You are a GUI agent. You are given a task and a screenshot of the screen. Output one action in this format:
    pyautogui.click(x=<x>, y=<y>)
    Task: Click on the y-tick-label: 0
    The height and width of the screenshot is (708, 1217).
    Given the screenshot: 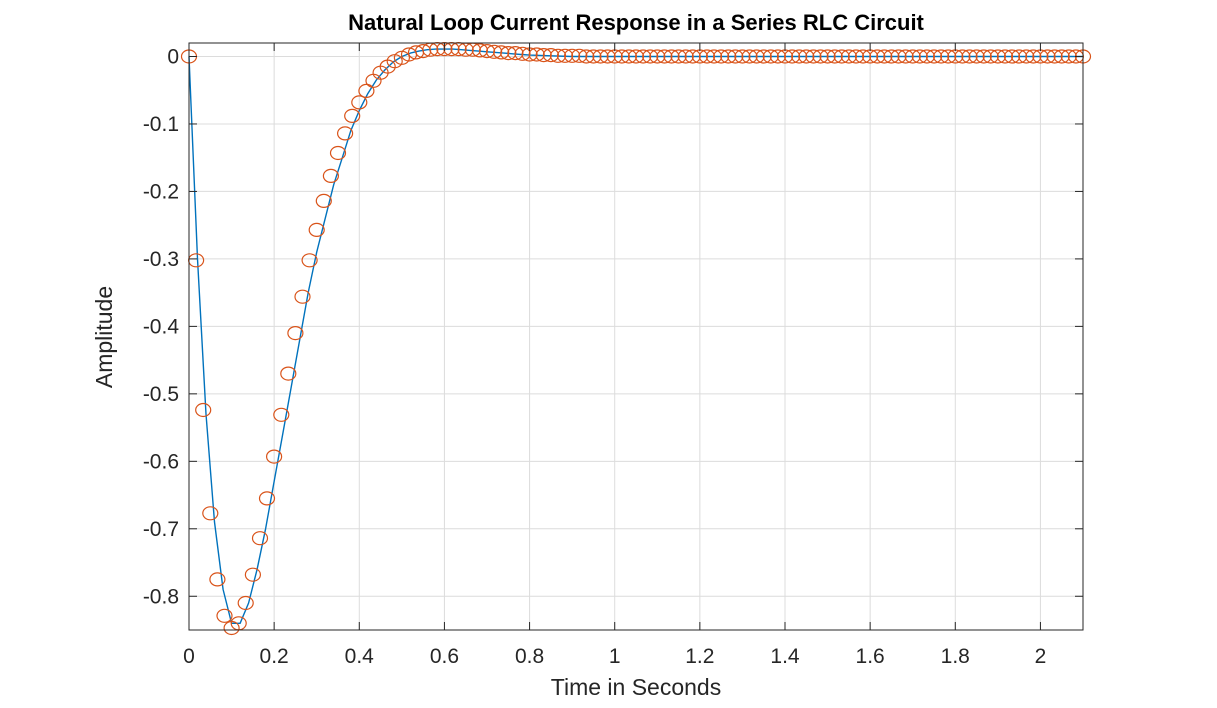 What is the action you would take?
    pyautogui.click(x=173, y=56)
    